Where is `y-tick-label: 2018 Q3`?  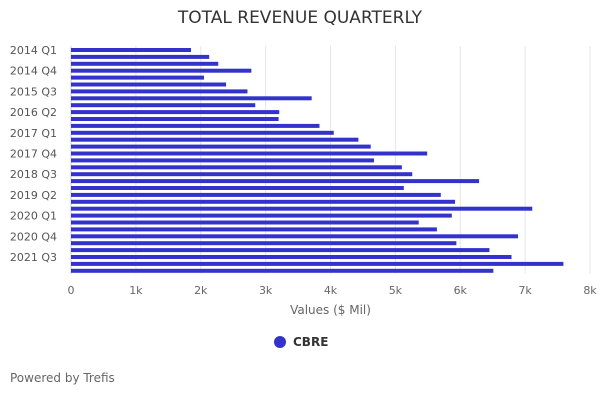 y-tick-label: 2018 Q3 is located at coordinates (33, 174).